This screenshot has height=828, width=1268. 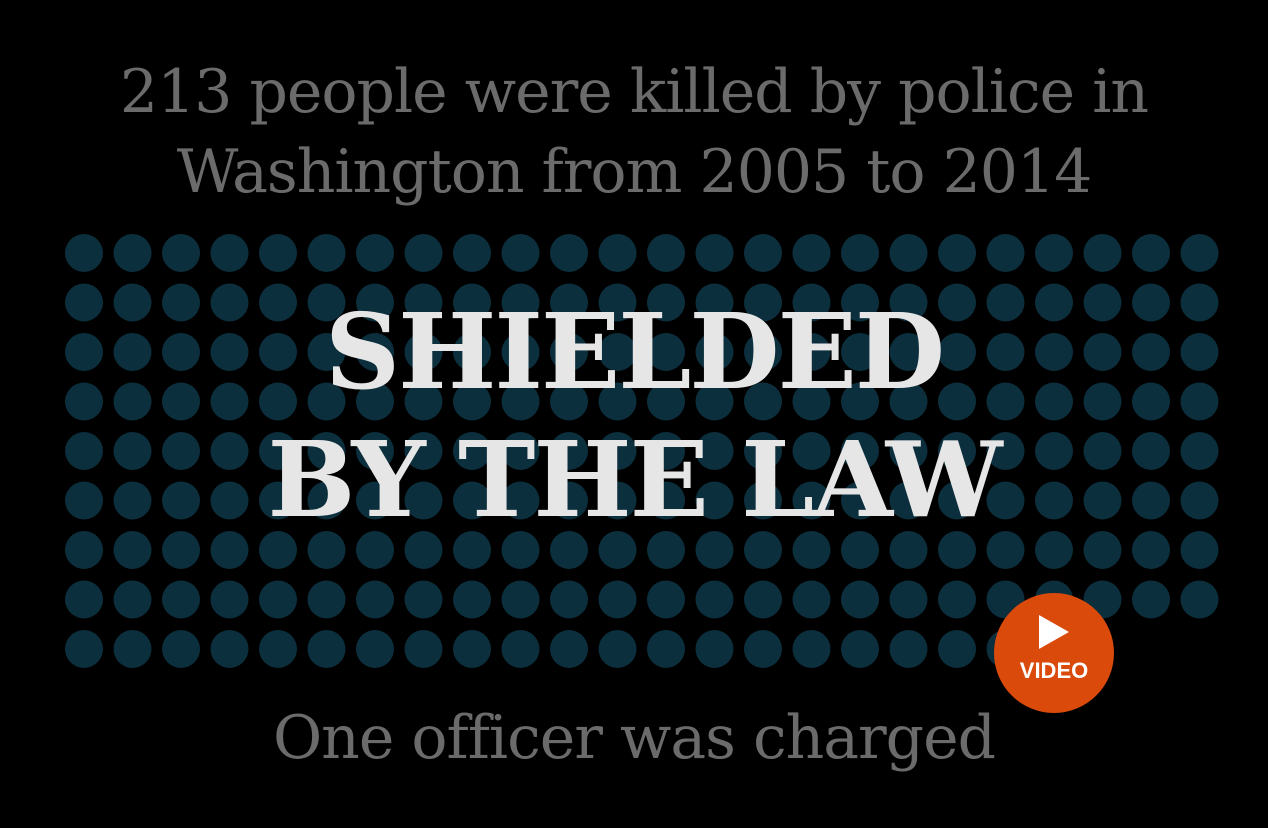 What do you see at coordinates (1054, 632) in the screenshot?
I see `play-icon` at bounding box center [1054, 632].